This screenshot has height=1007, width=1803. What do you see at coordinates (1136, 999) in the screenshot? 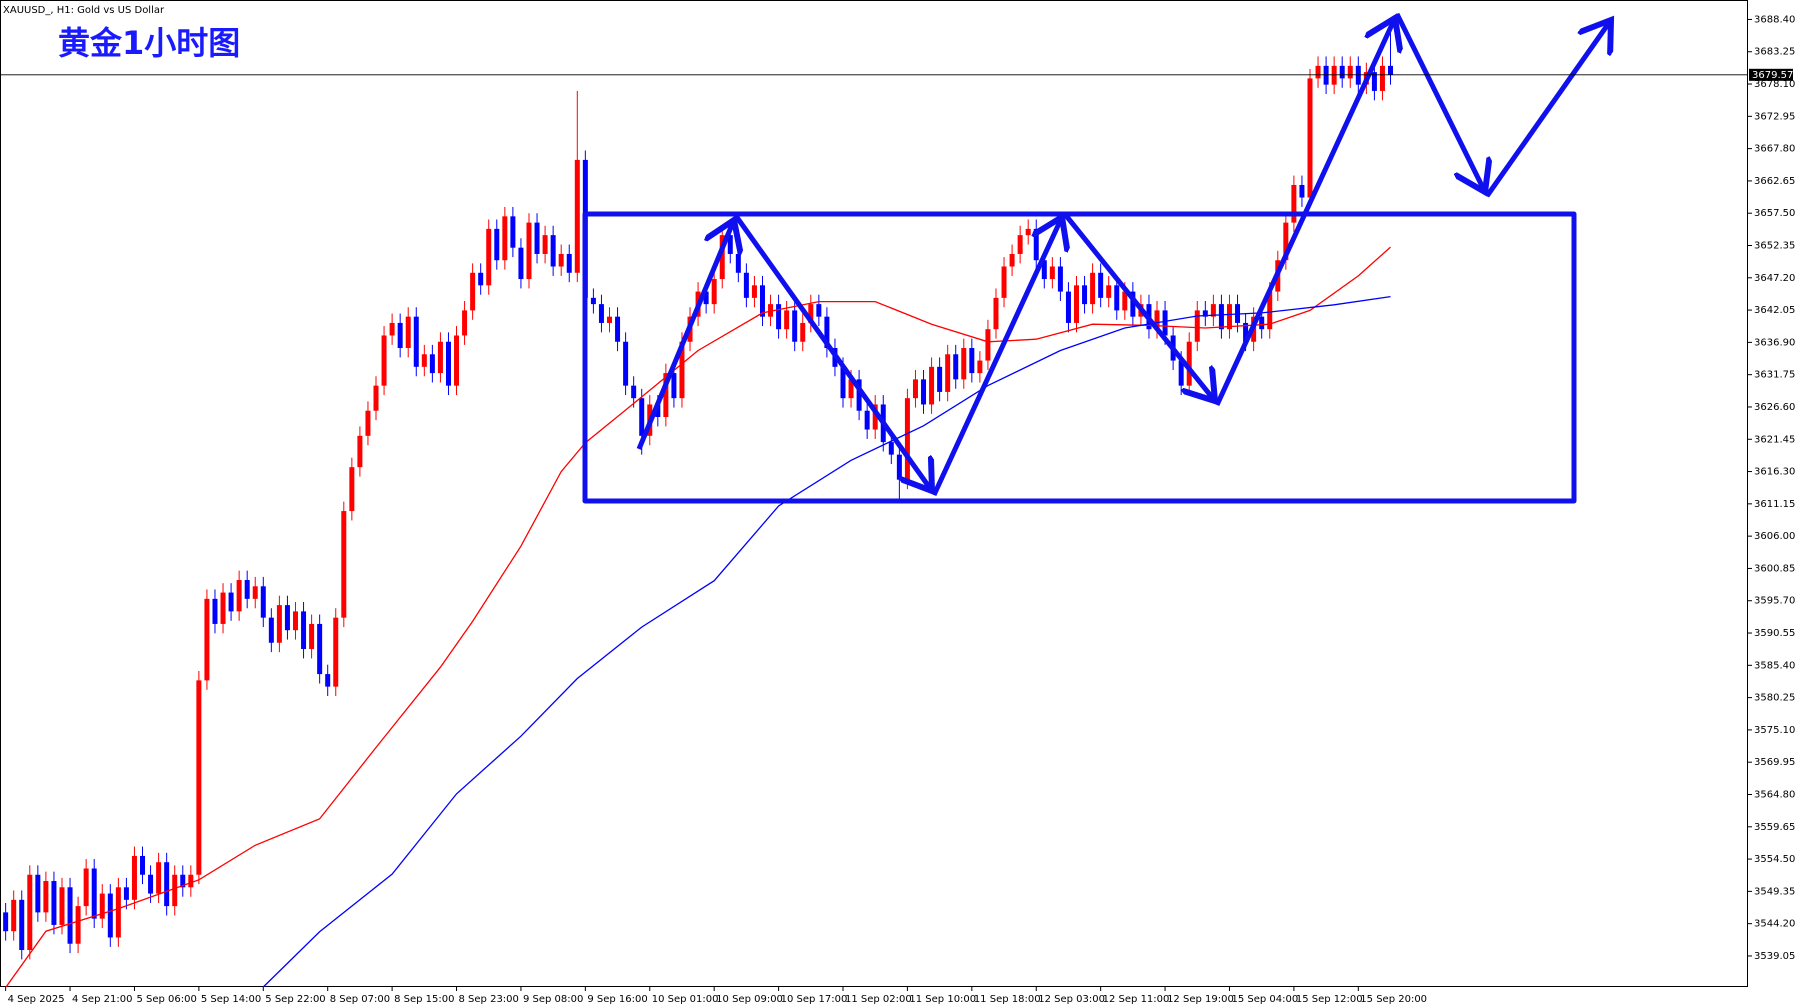
I see `x-tick-label: 12 Sep 11:00` at bounding box center [1136, 999].